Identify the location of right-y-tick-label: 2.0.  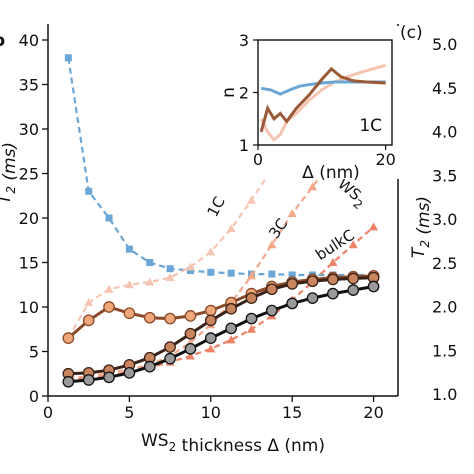
(444, 307).